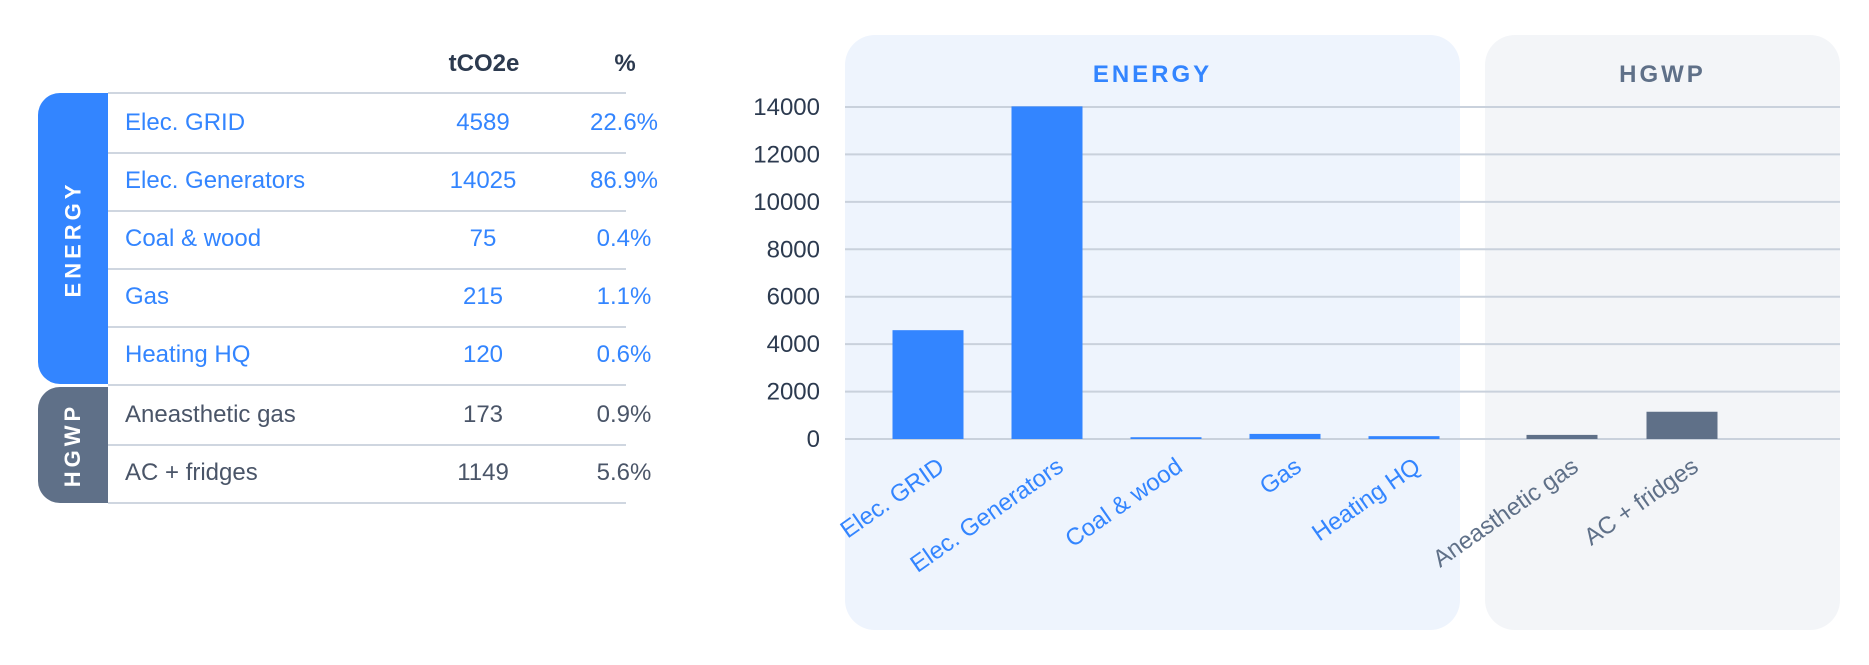  Describe the element at coordinates (210, 414) in the screenshot. I see `row-label: Aneasthetic gas` at that location.